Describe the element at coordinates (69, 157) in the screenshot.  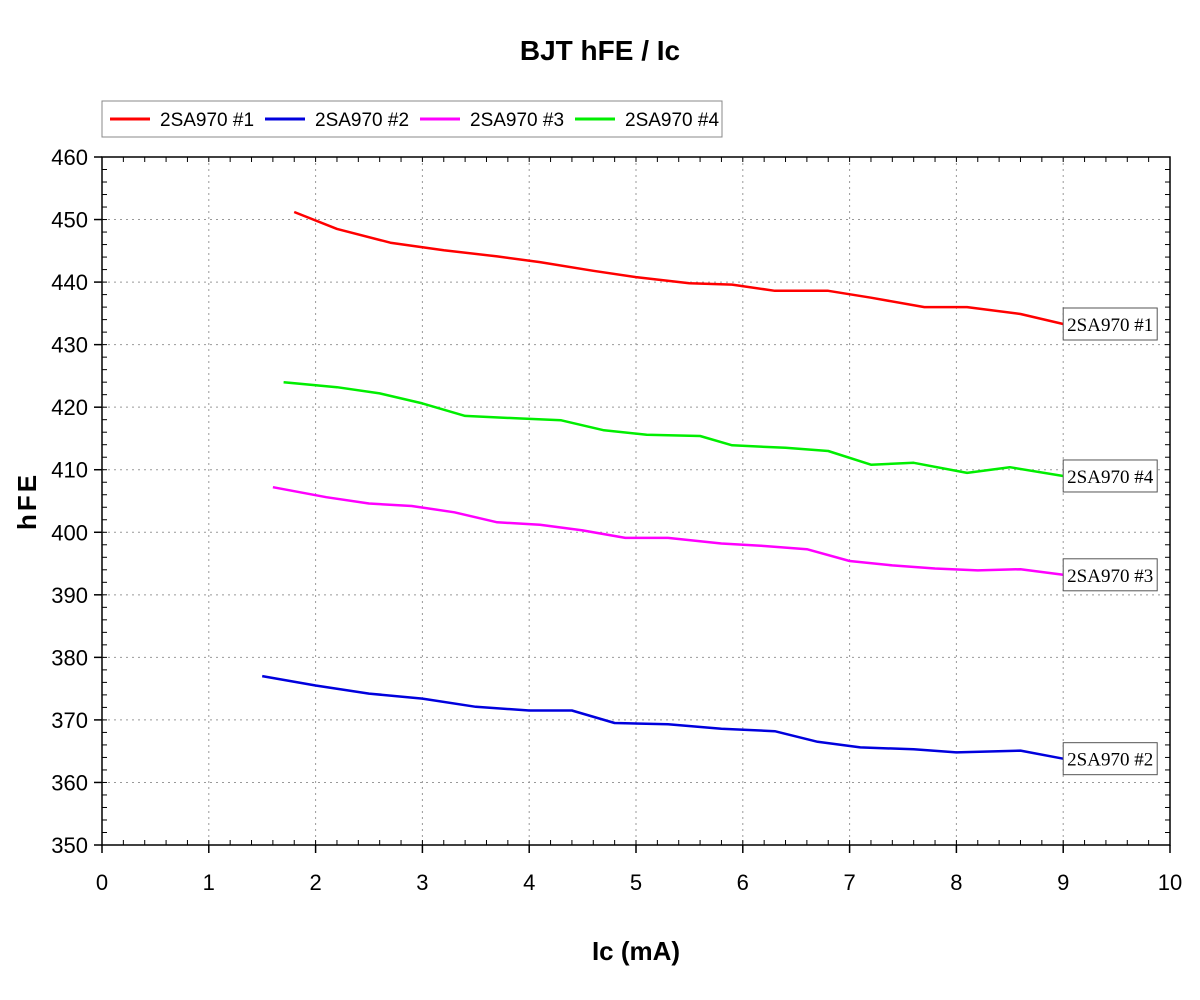
I see `y-tick-label: 460` at that location.